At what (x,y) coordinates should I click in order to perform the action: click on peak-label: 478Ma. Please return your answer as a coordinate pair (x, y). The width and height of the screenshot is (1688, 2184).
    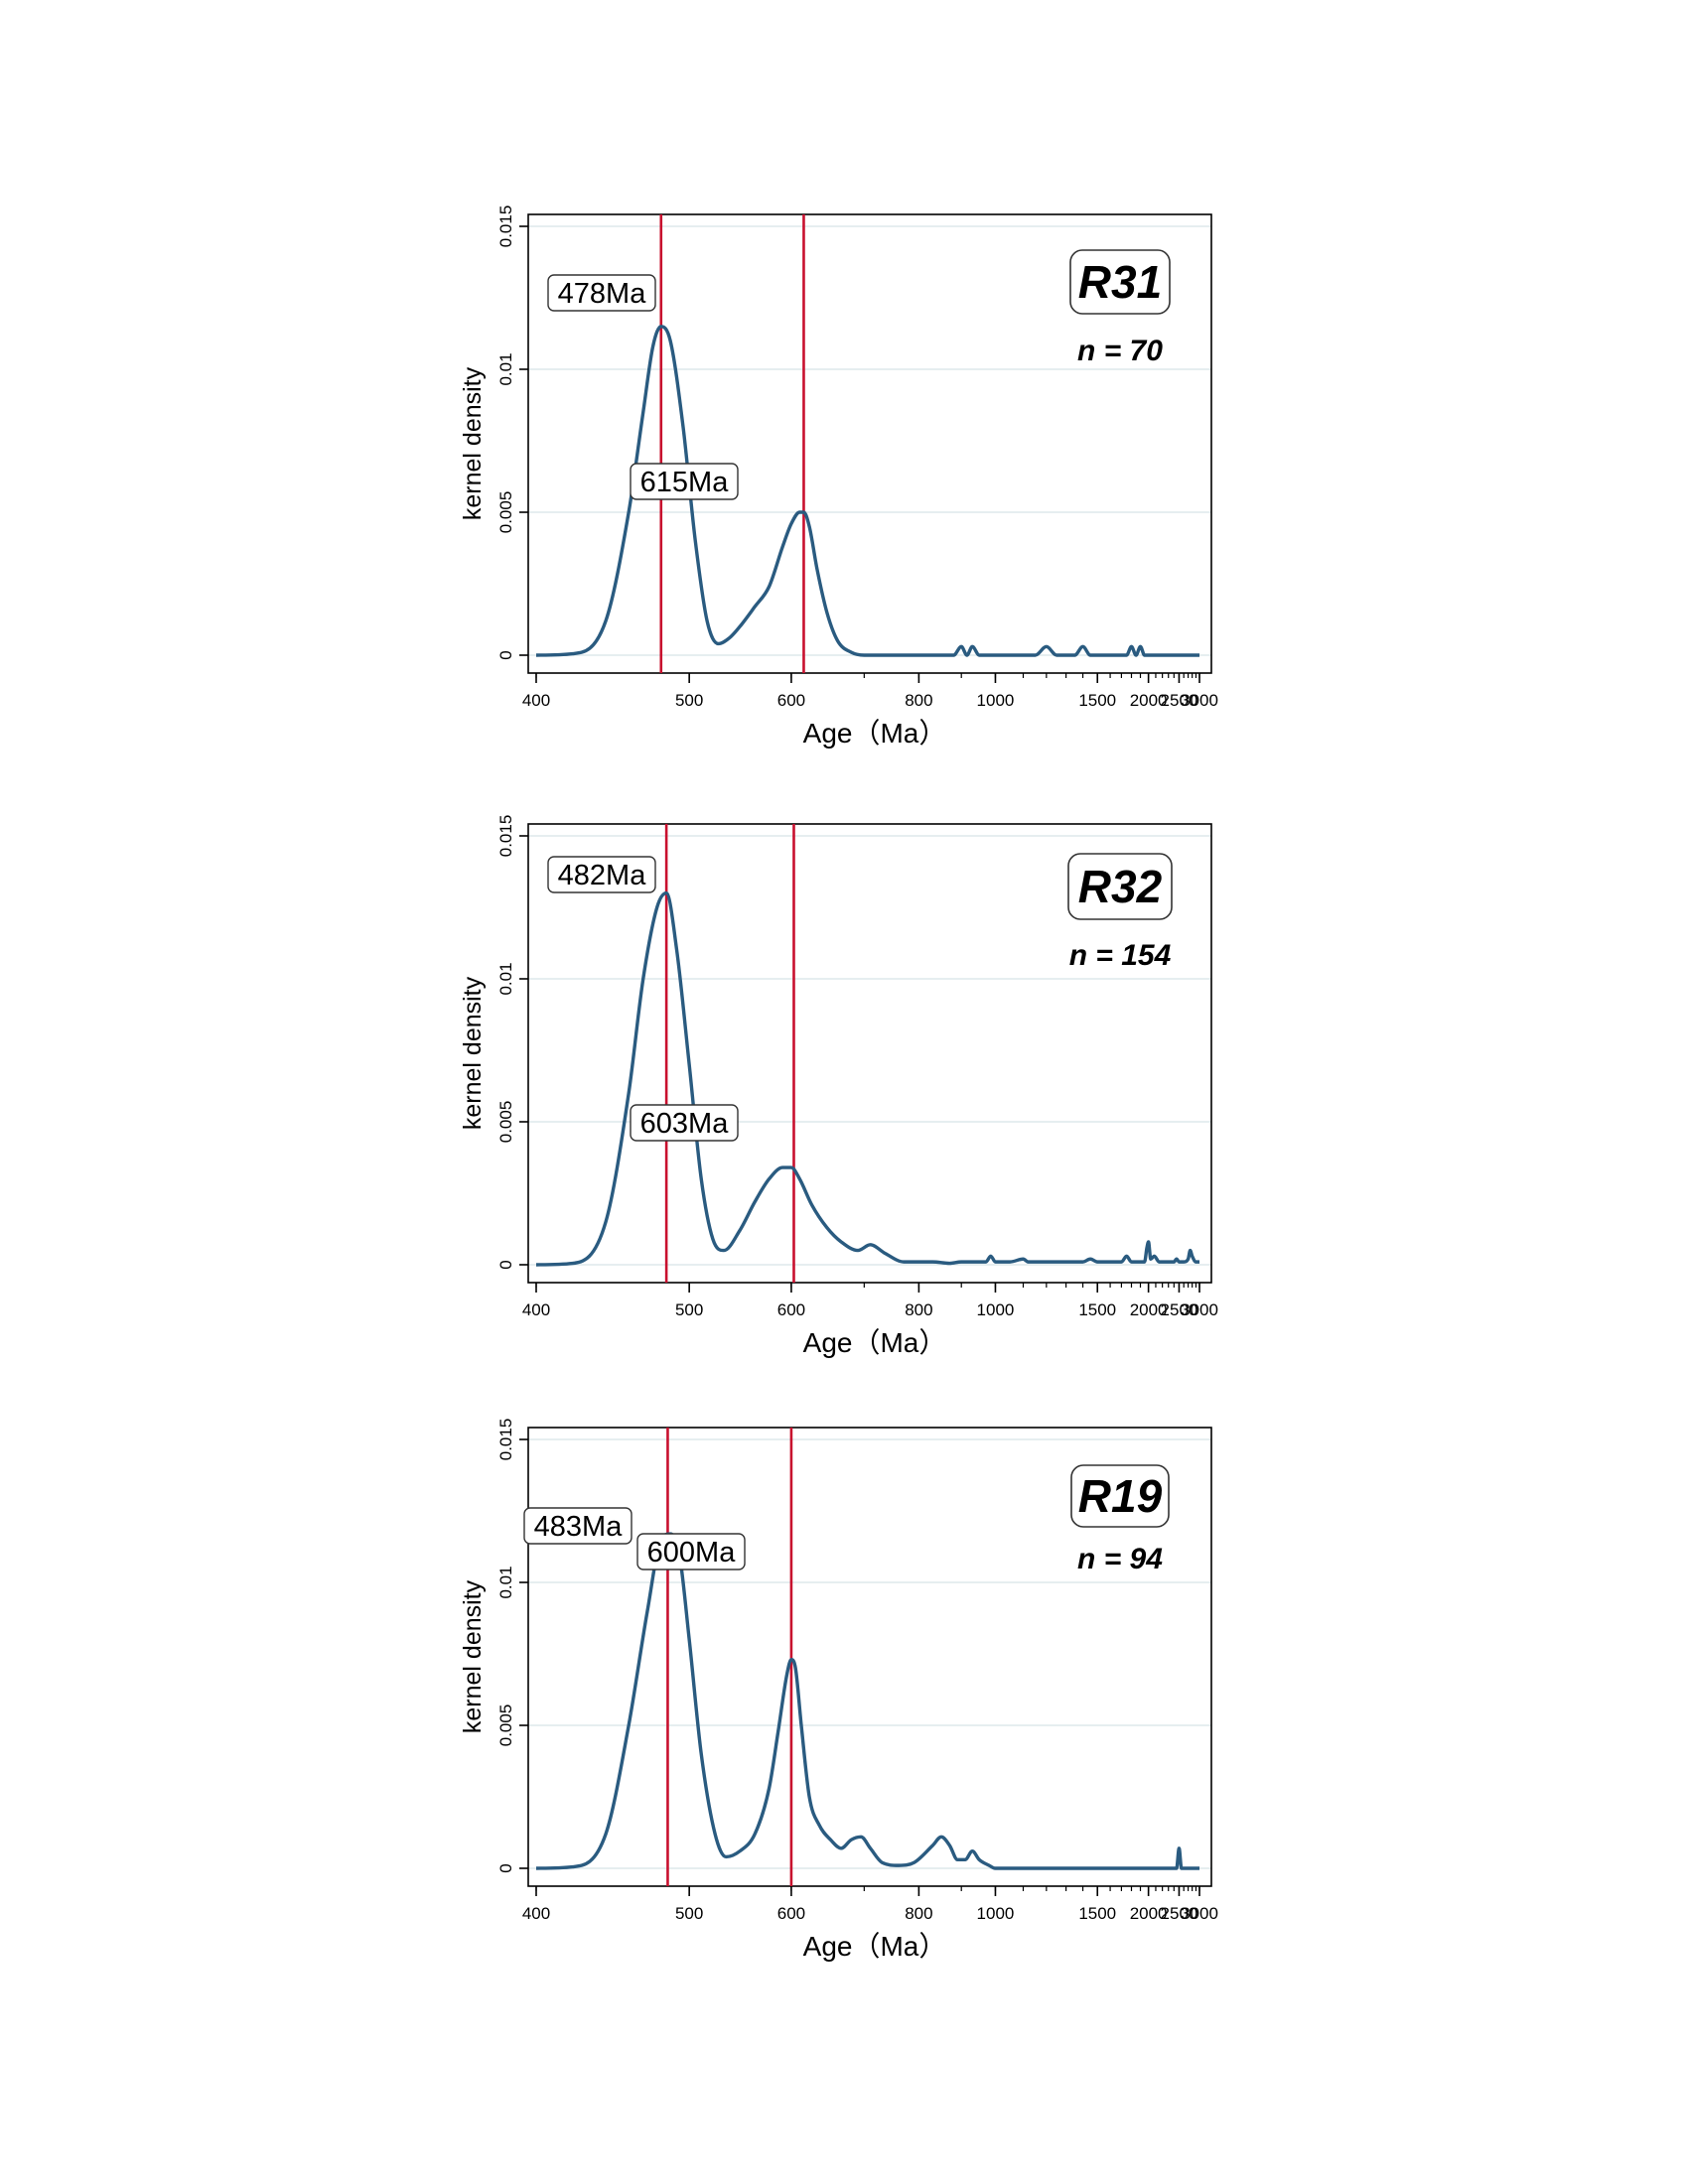
    Looking at the image, I should click on (602, 294).